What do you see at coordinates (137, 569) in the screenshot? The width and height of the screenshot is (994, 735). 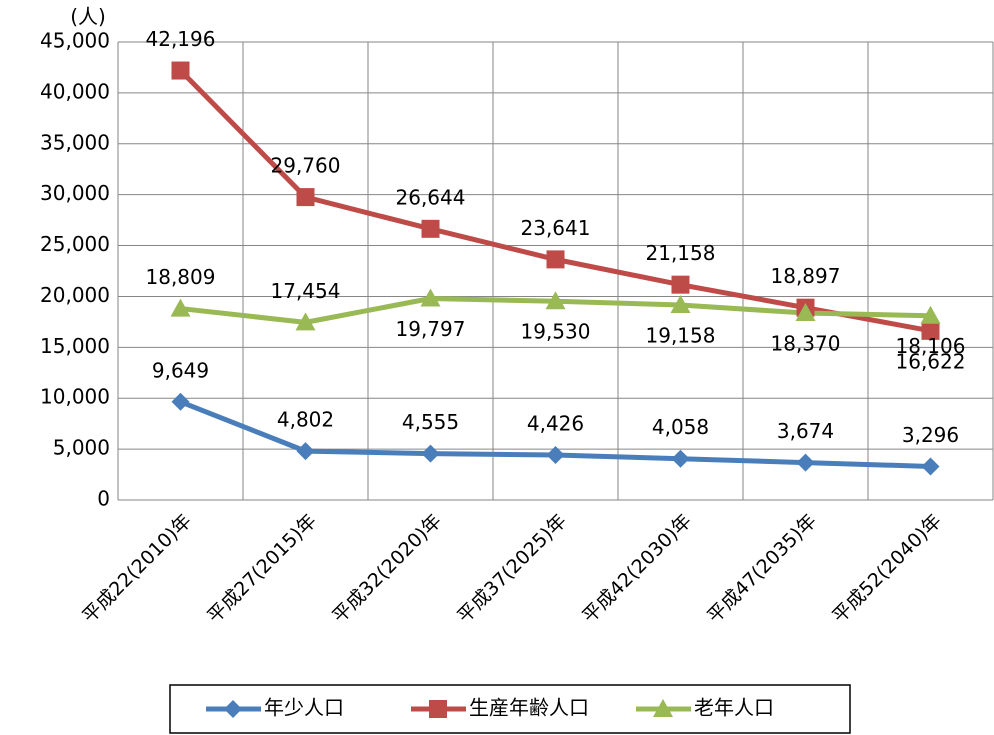 I see `x-tick-label: 平成22(2010)年` at bounding box center [137, 569].